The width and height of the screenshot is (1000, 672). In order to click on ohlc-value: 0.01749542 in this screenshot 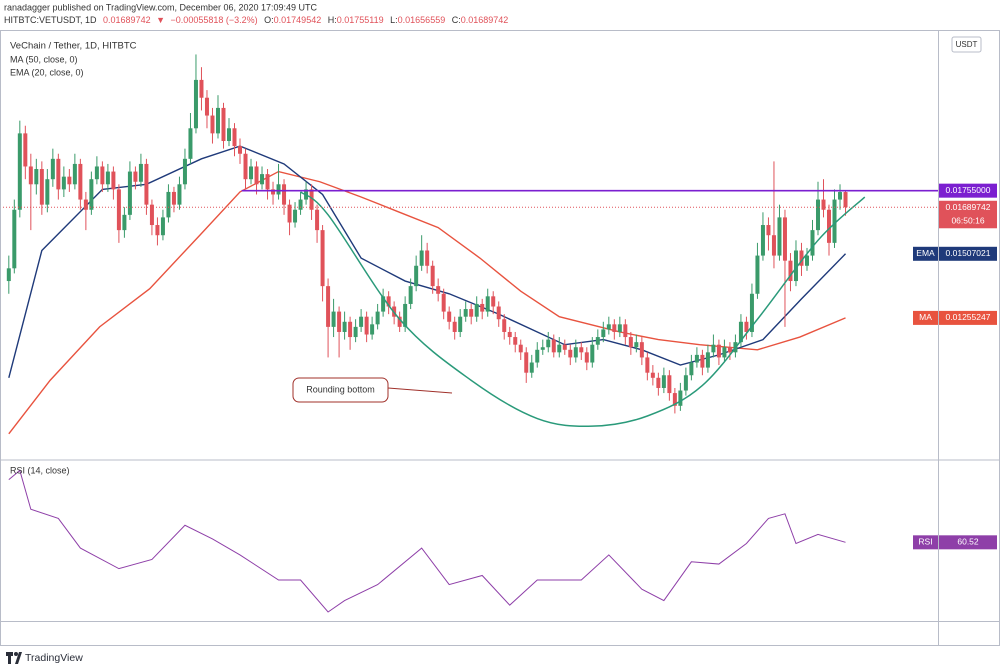, I will do `click(298, 20)`.